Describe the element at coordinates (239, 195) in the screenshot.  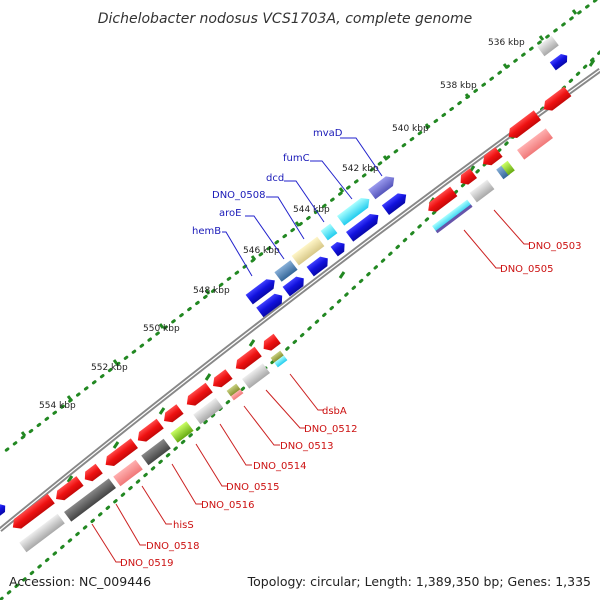
I see `label-DNO_0508: DNO_0508` at that location.